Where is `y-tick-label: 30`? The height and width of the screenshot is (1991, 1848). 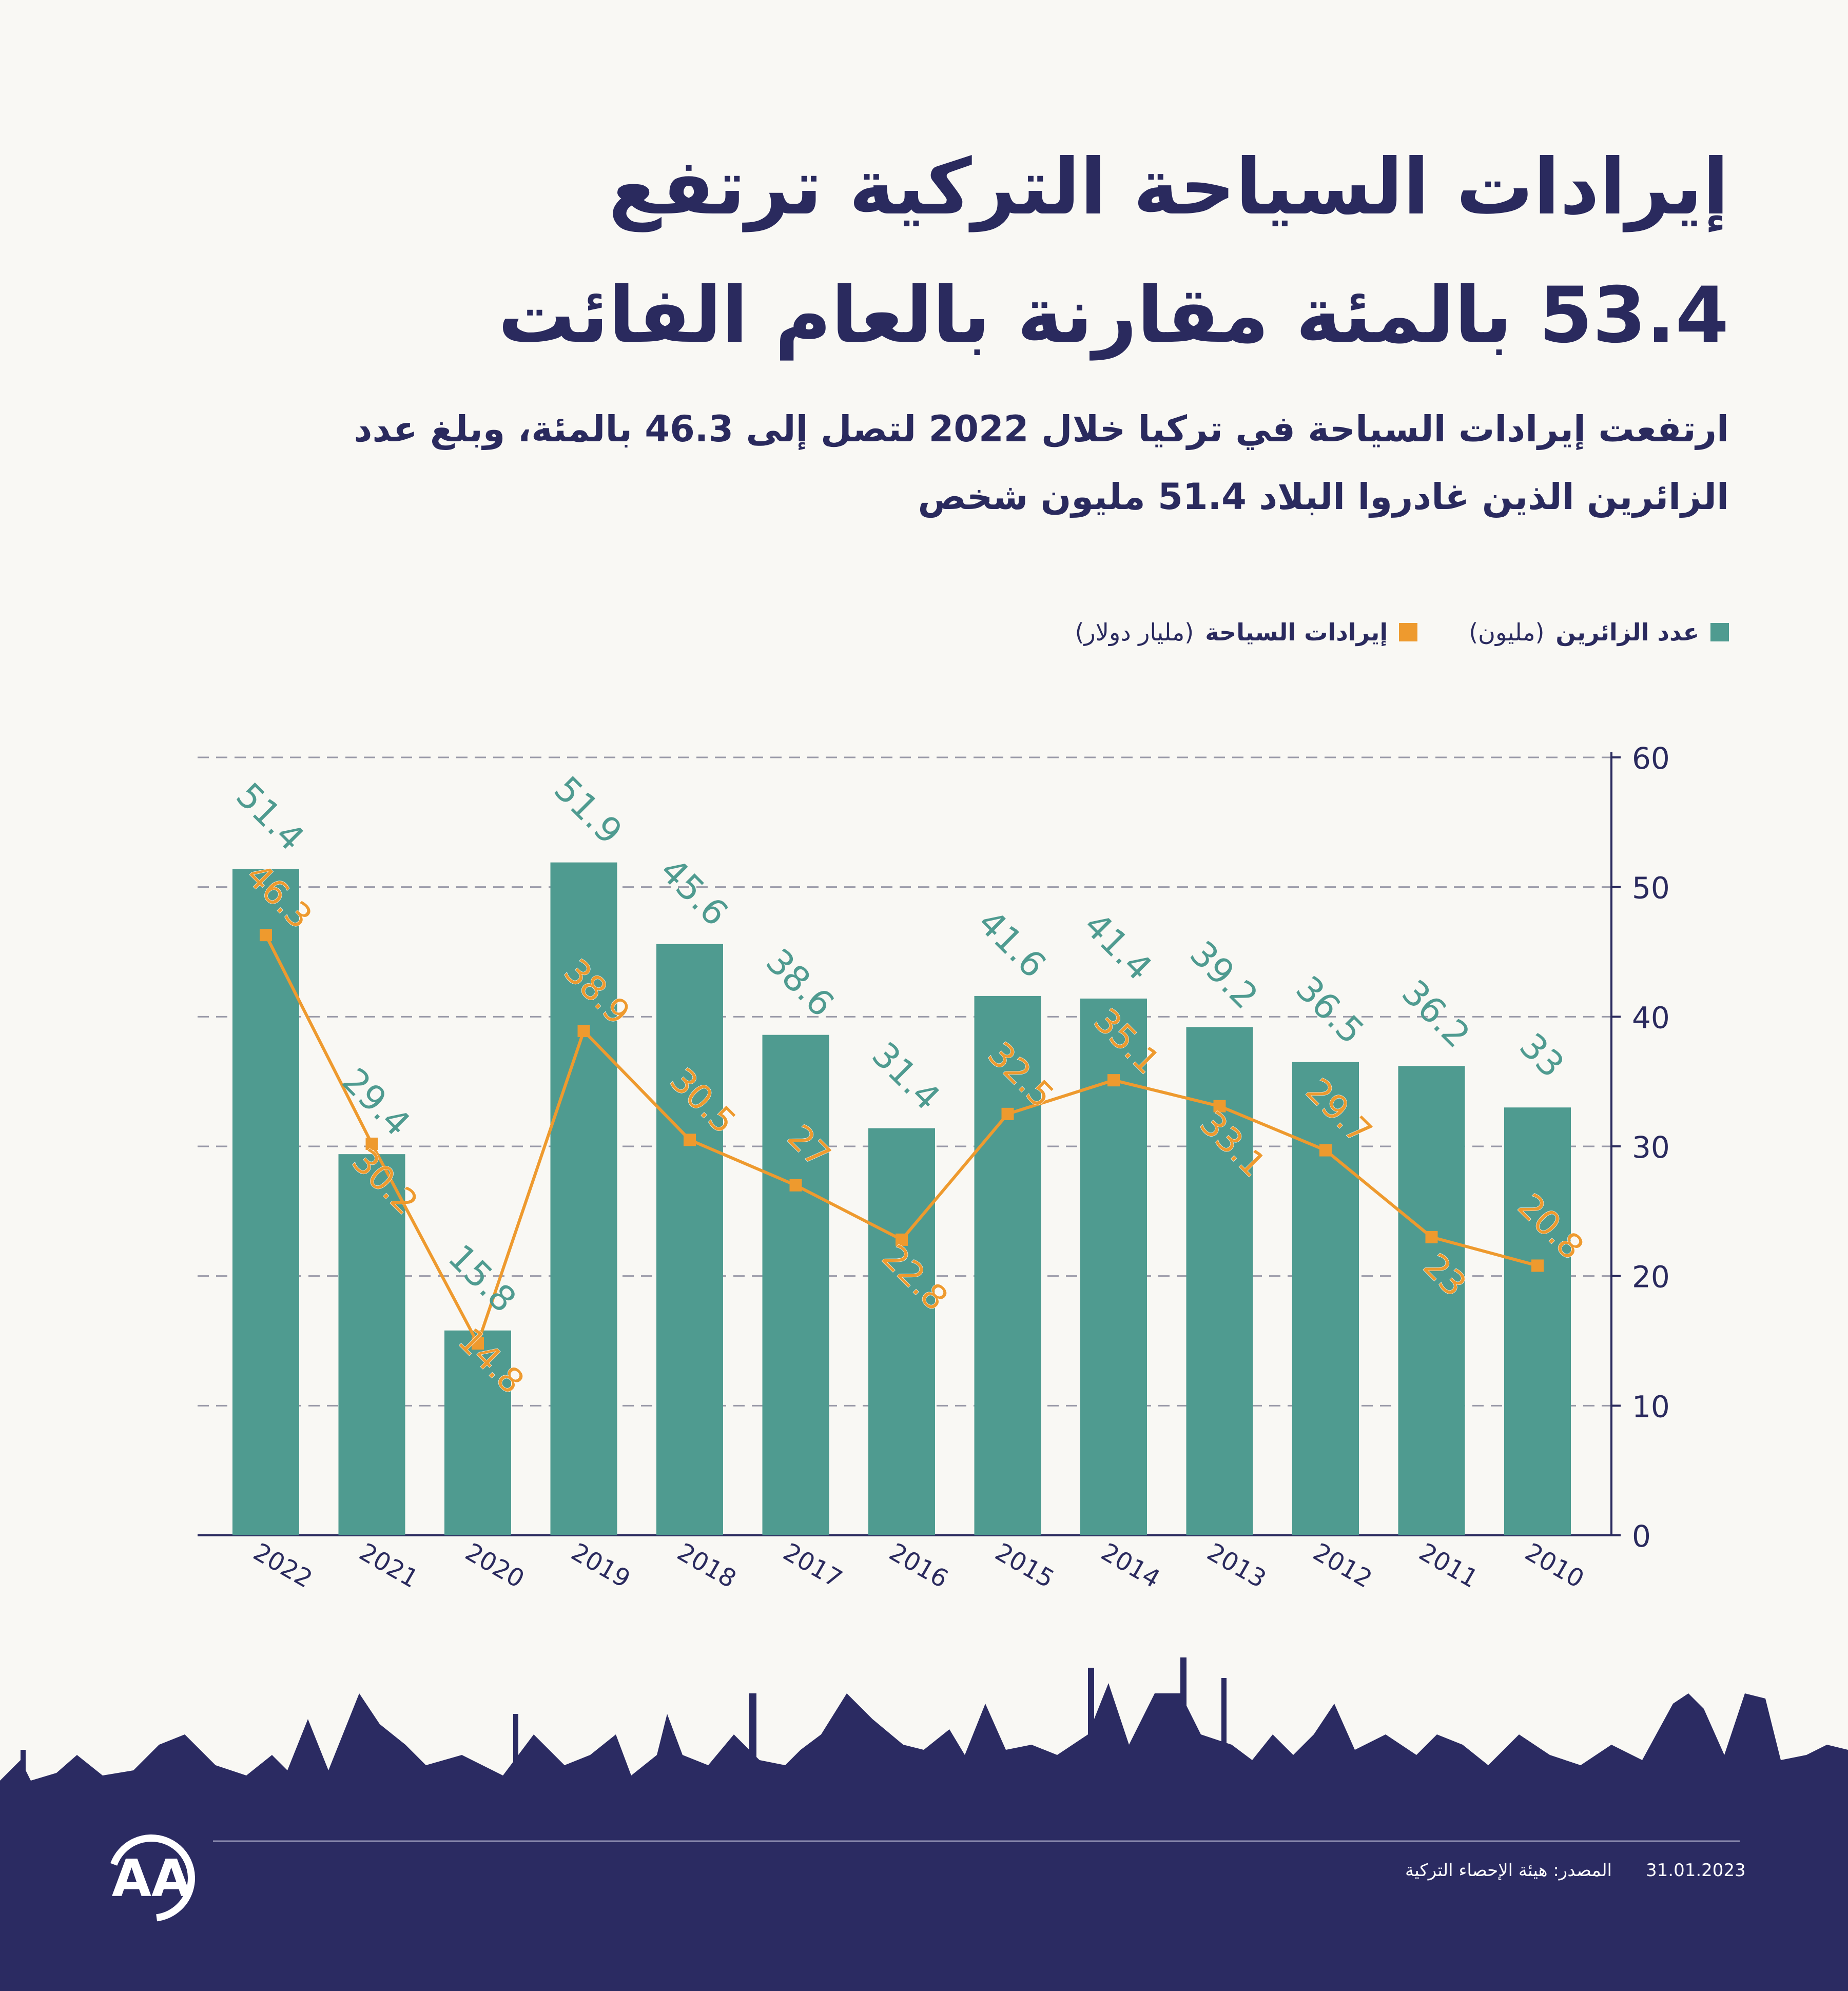
y-tick-label: 30 is located at coordinates (1651, 1147).